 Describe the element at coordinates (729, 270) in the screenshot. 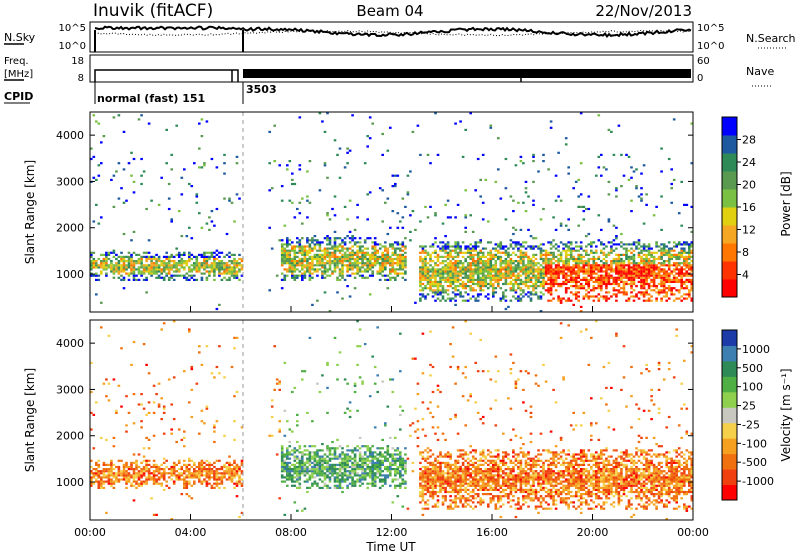

I see `colorbar-swatch` at that location.